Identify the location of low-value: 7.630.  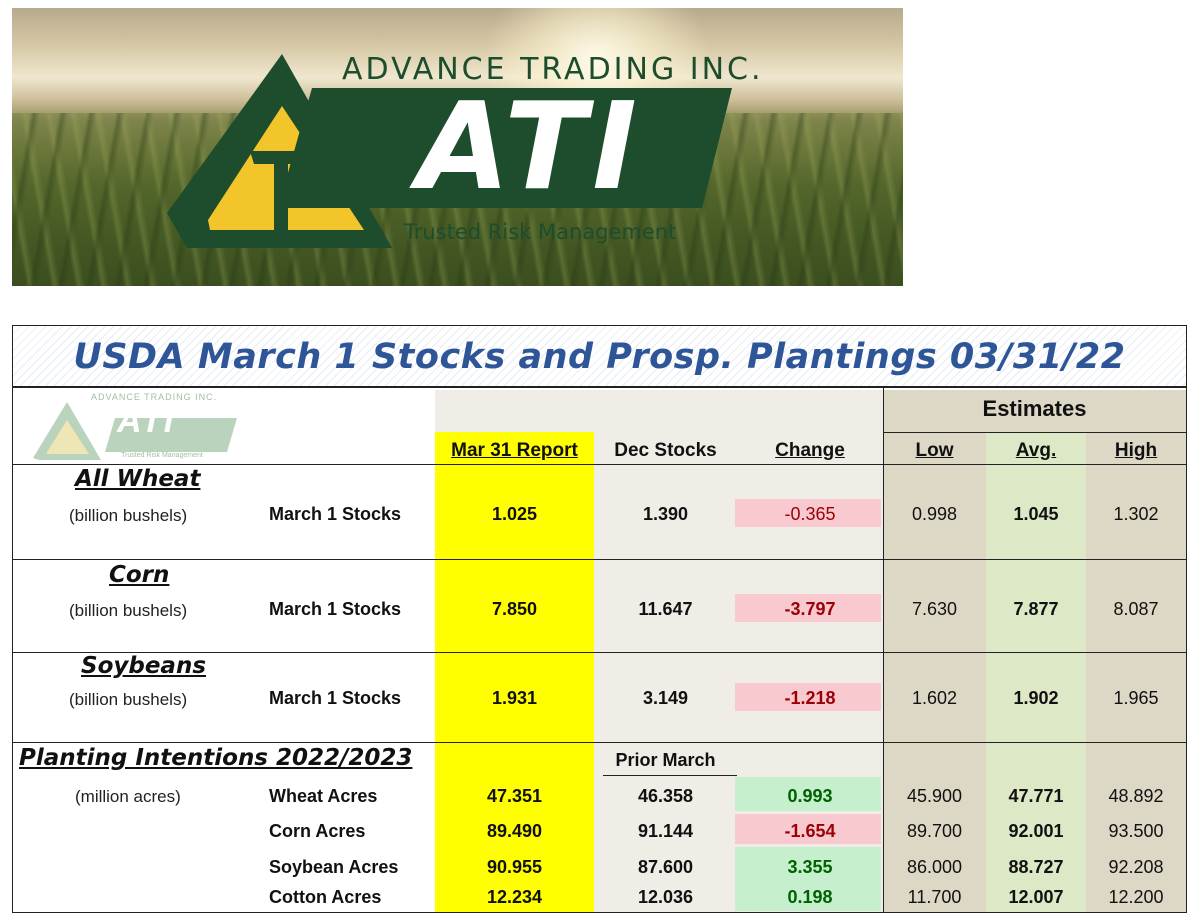
(934, 609).